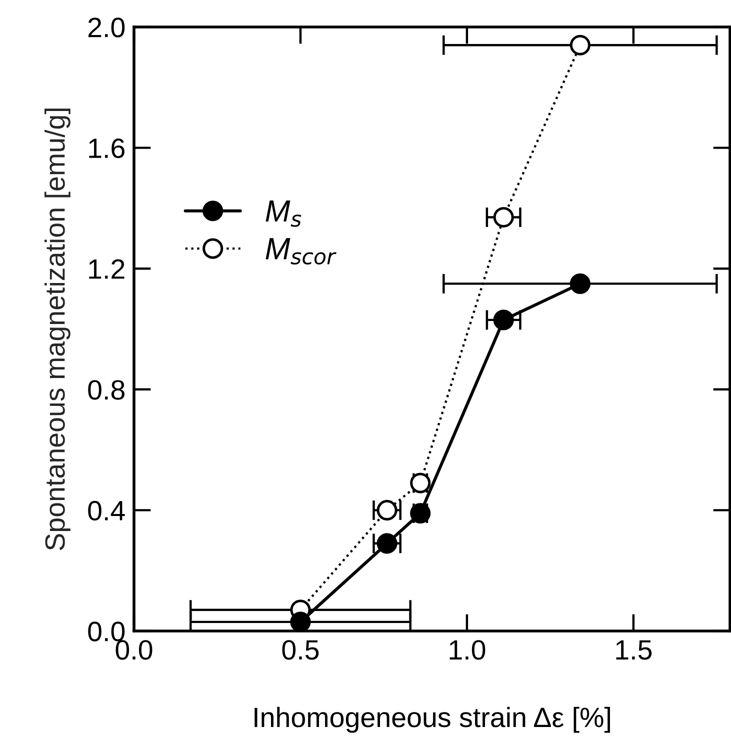 The height and width of the screenshot is (749, 731). Describe the element at coordinates (301, 251) in the screenshot. I see `legend-label: M$_{scor}$` at that location.